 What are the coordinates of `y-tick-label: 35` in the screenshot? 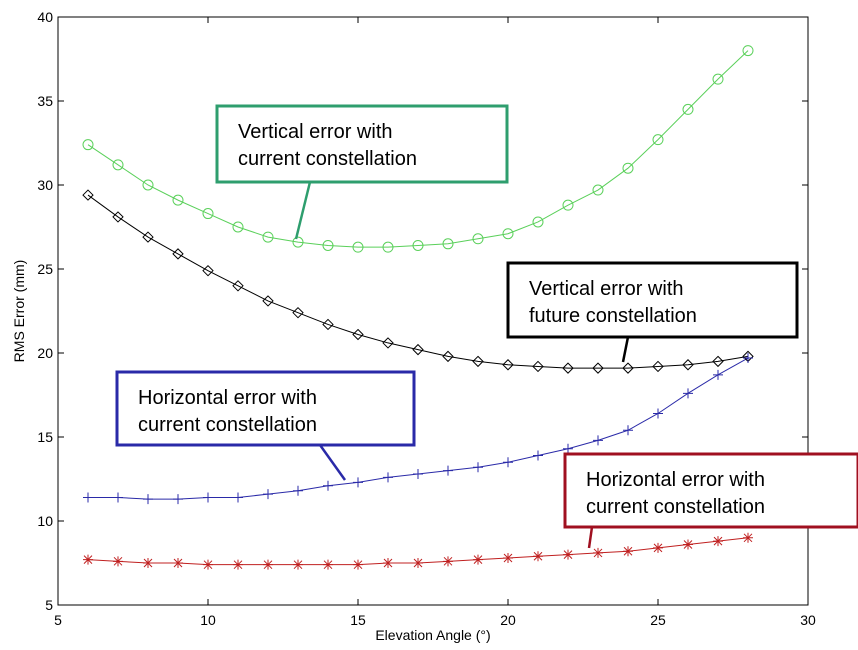 It's located at (45, 101).